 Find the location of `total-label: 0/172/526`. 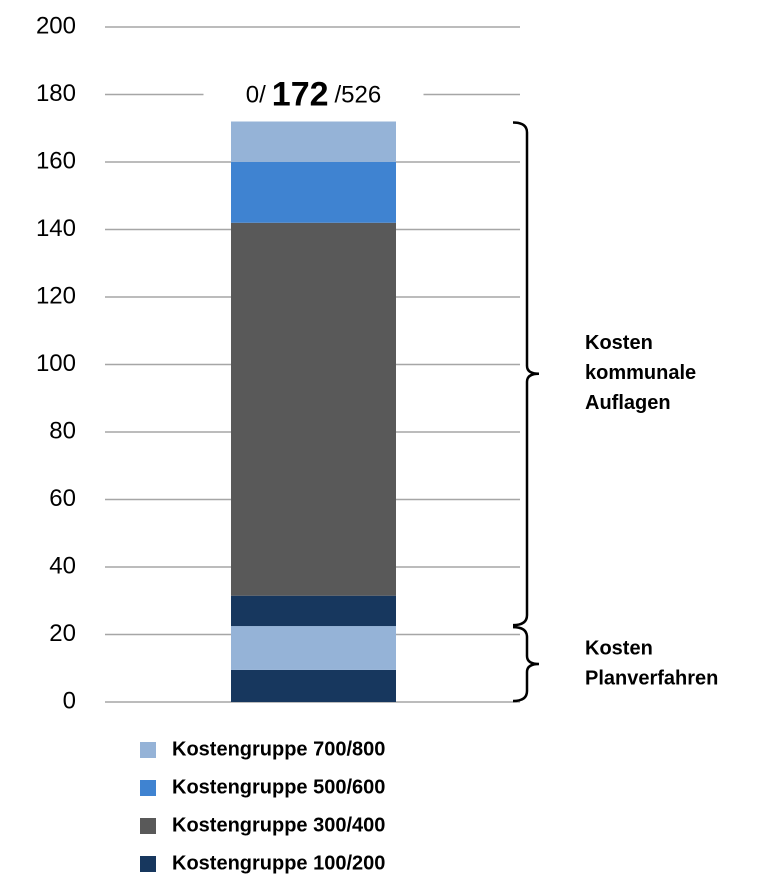

total-label: 0/172/526 is located at coordinates (313, 94).